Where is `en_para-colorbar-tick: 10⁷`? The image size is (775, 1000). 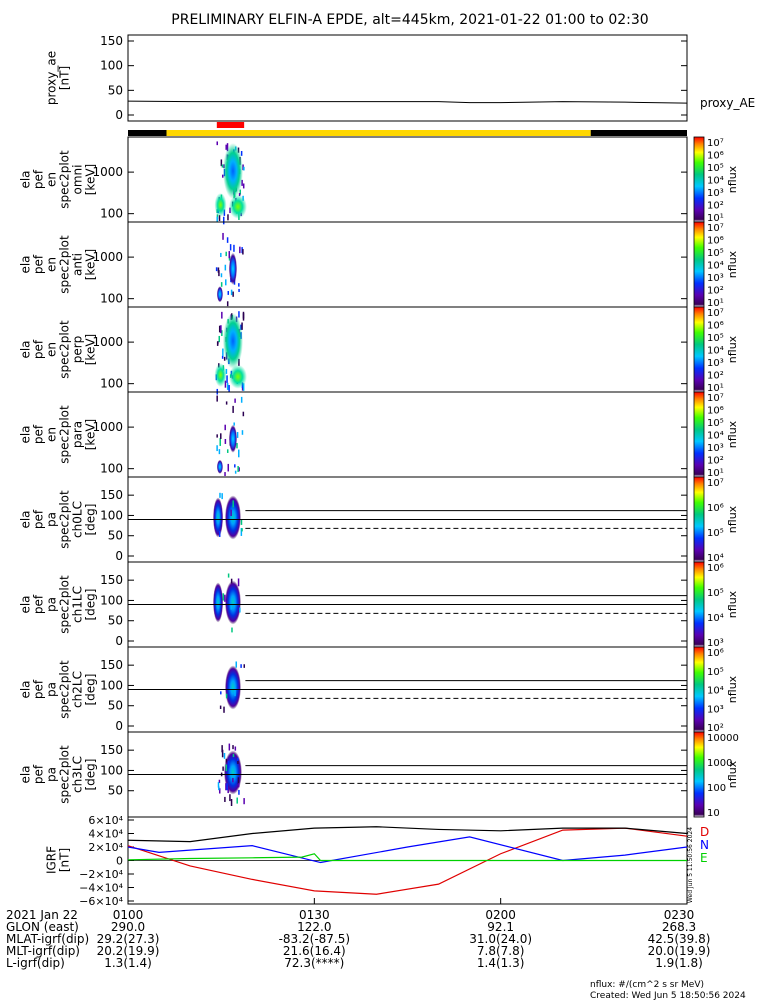 en_para-colorbar-tick: 10⁷ is located at coordinates (715, 398).